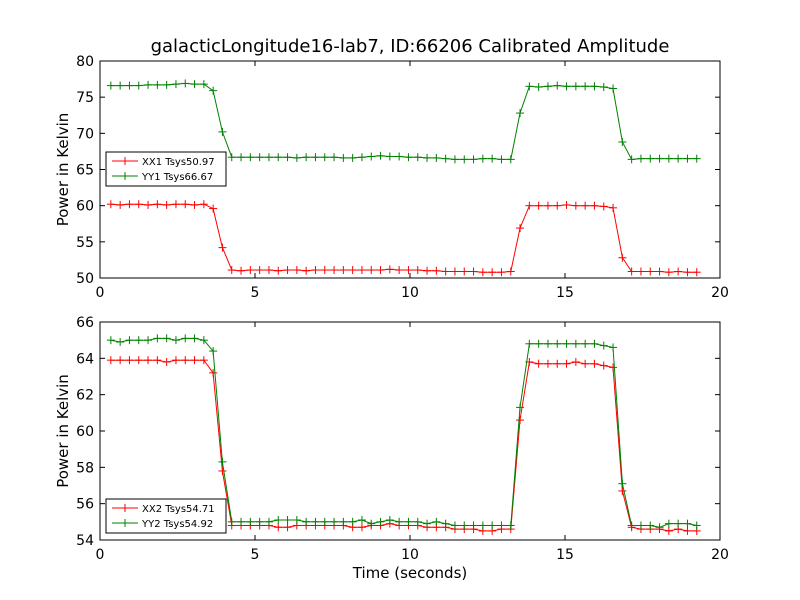 Image resolution: width=800 pixels, height=600 pixels. Describe the element at coordinates (85, 323) in the screenshot. I see `bottom-y-tick-label: 66` at that location.